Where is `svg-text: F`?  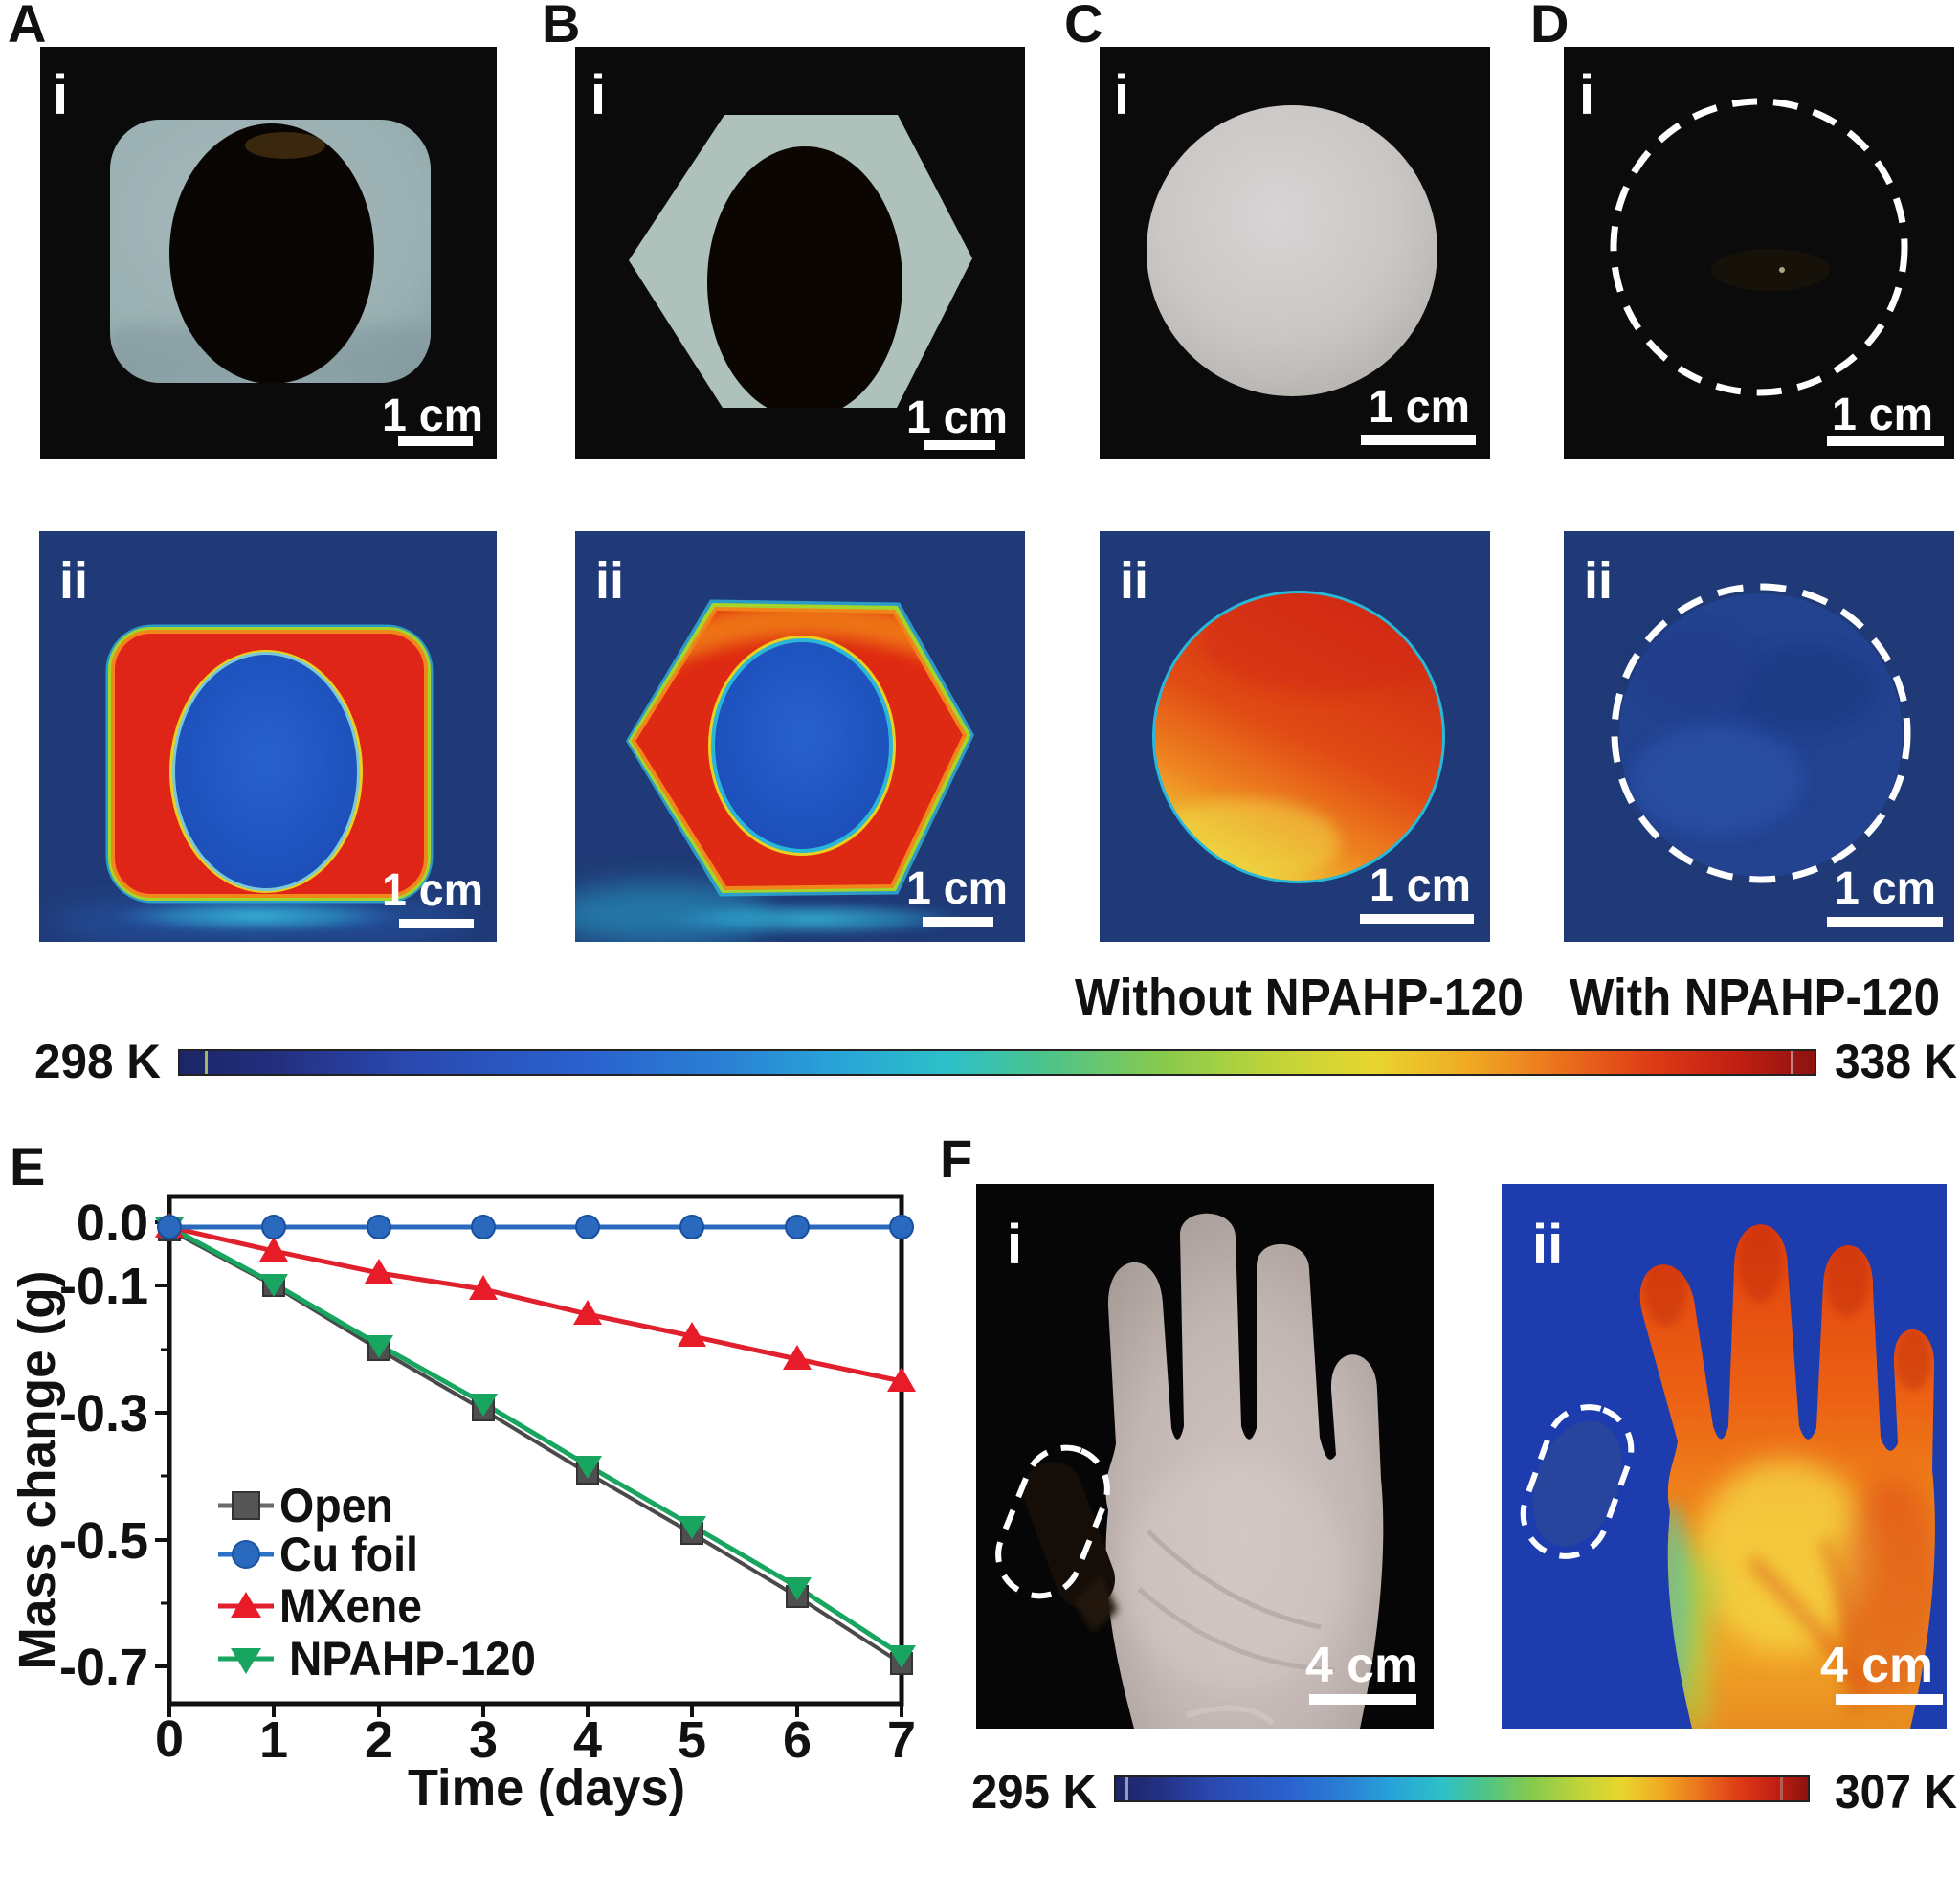 svg-text: F is located at coordinates (956, 1159).